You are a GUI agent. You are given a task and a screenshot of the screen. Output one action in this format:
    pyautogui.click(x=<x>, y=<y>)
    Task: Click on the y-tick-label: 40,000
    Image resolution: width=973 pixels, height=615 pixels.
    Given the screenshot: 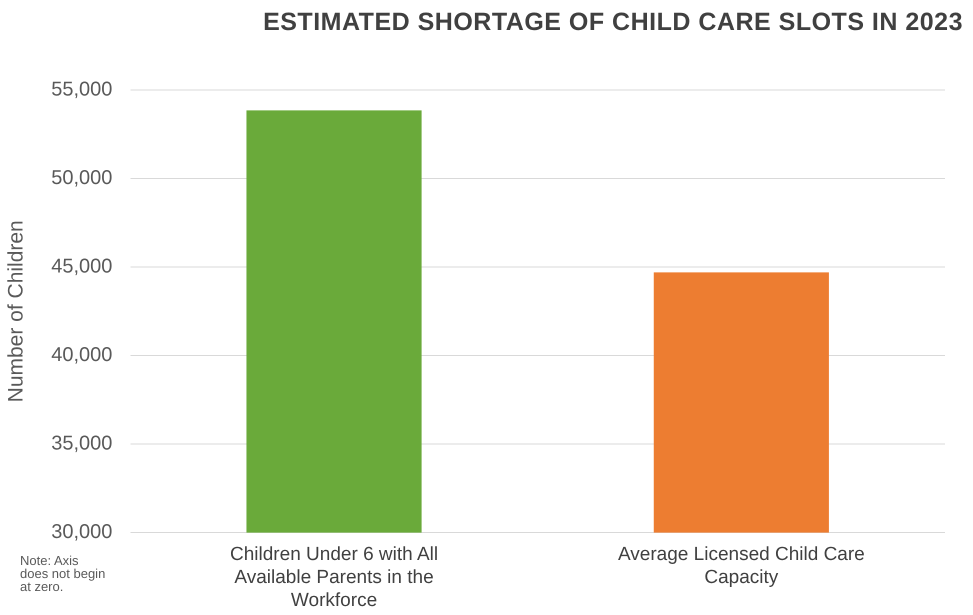 What is the action you would take?
    pyautogui.click(x=81, y=355)
    